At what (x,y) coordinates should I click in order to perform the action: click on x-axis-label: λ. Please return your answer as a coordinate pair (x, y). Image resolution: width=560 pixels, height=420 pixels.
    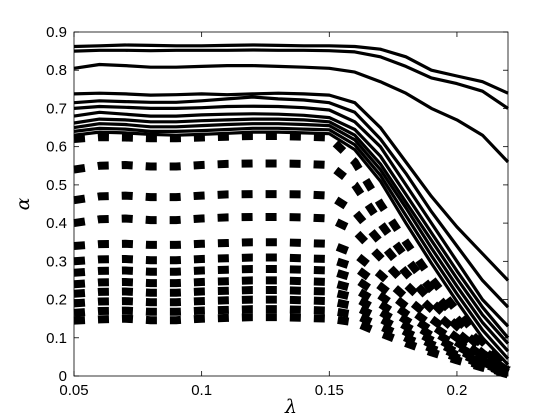
    Looking at the image, I should click on (290, 407).